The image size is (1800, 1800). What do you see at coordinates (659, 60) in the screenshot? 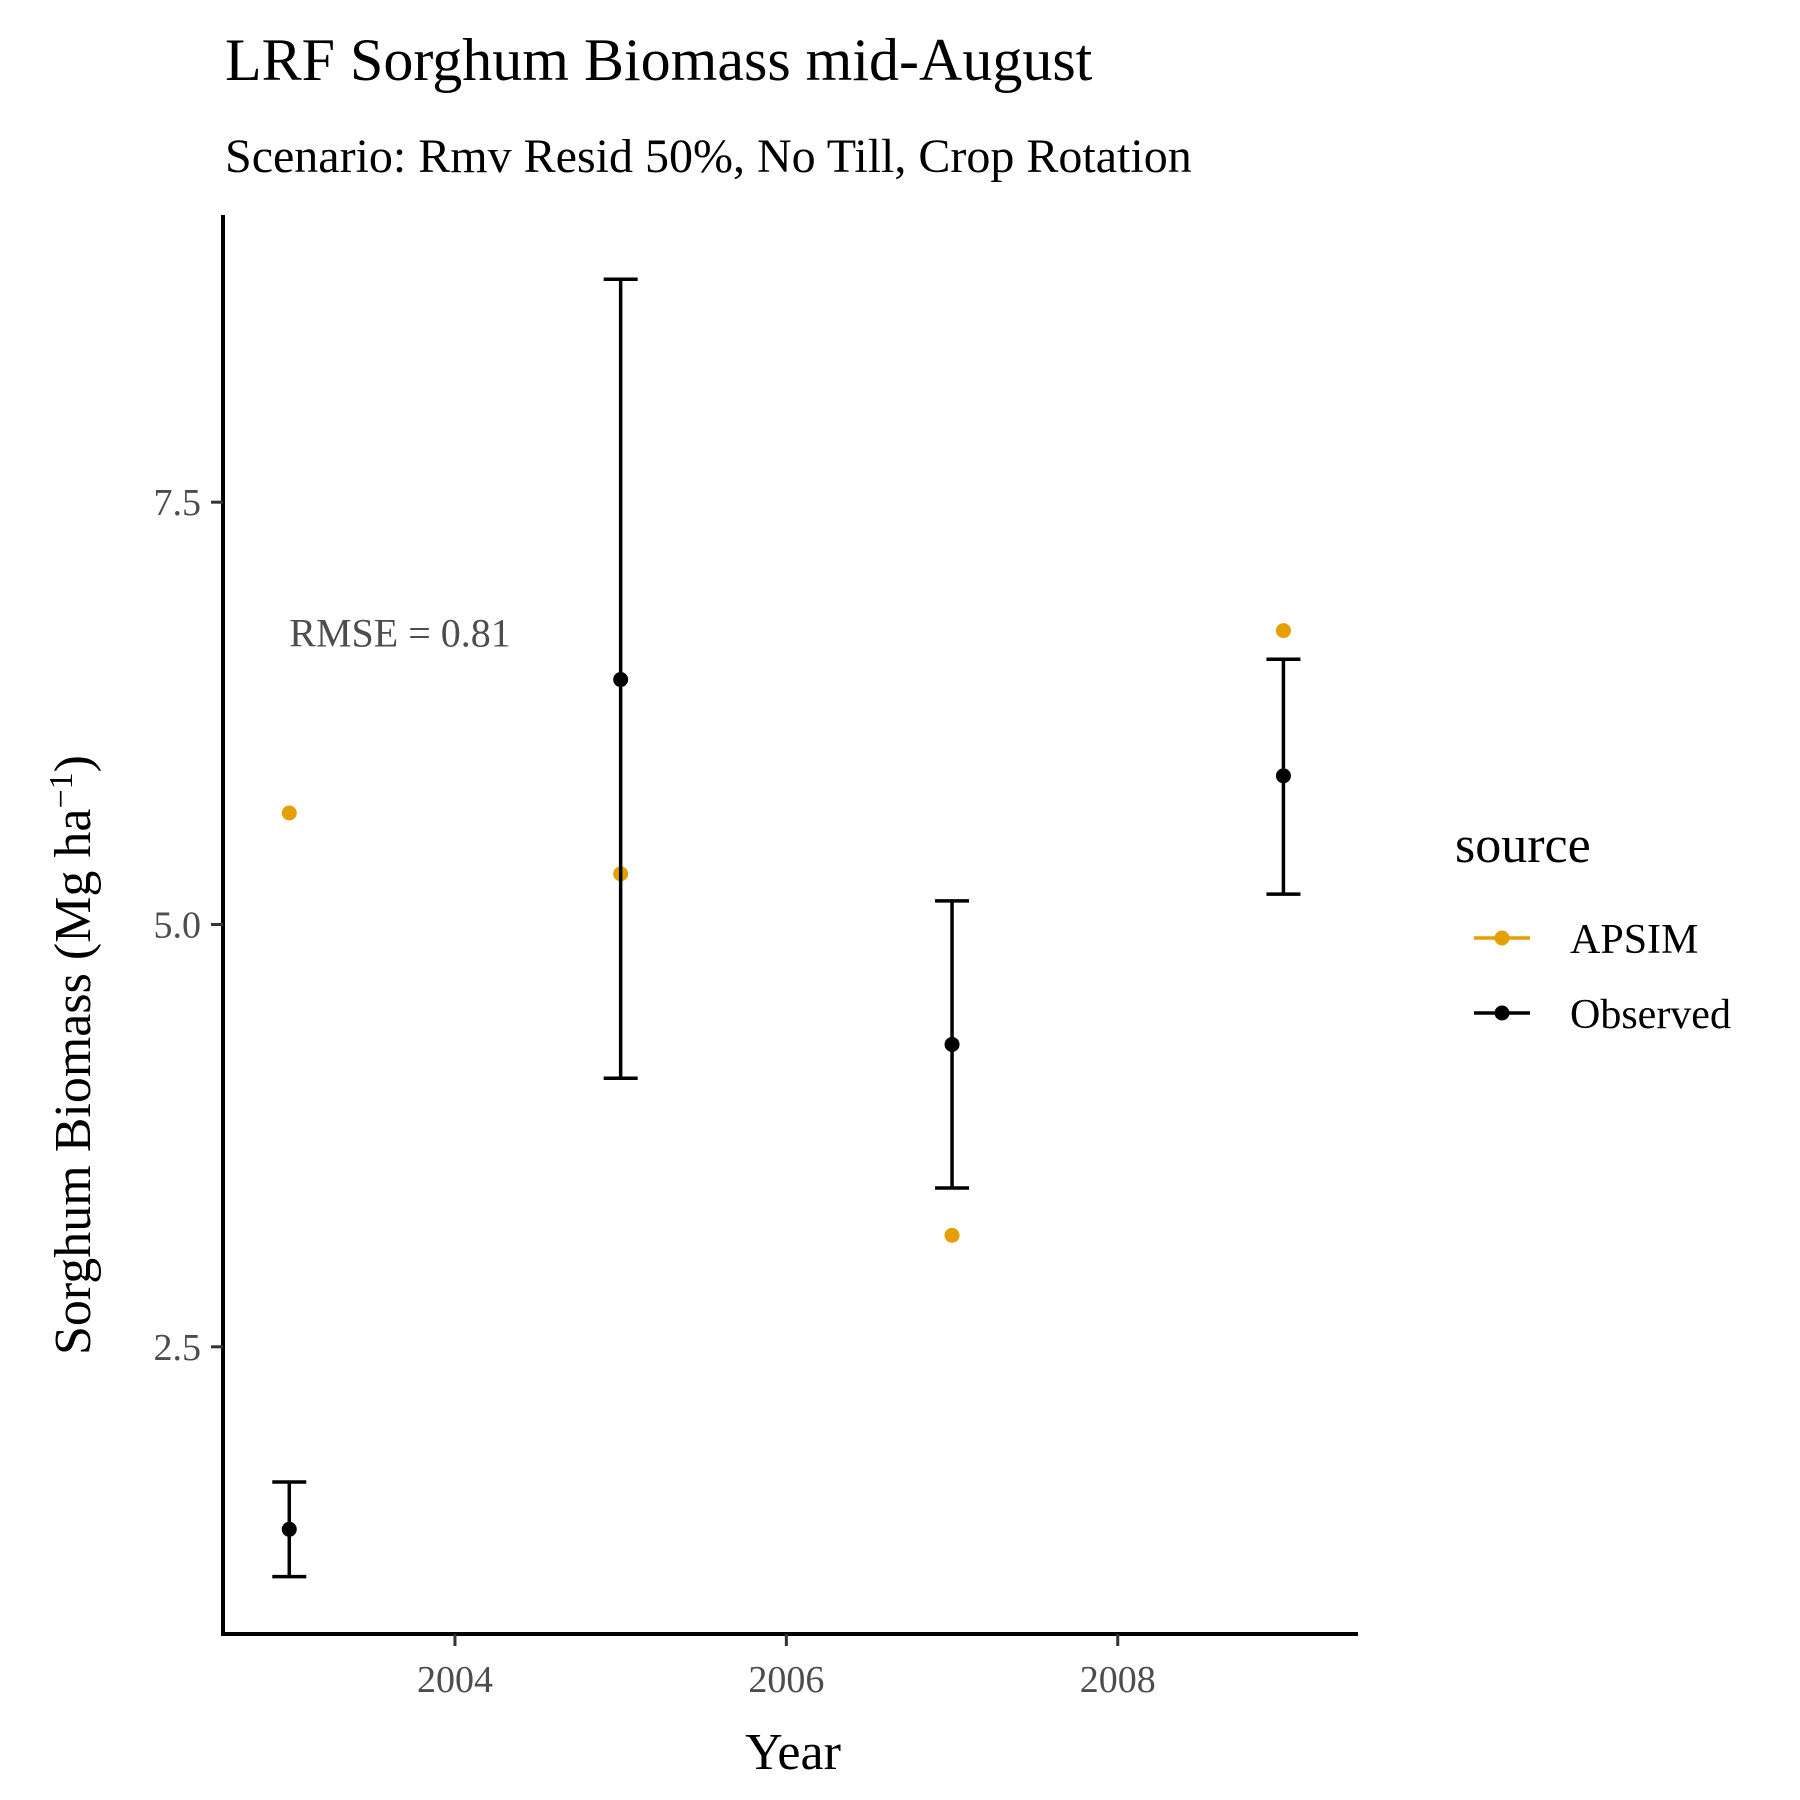
I see `chart-title: LRF Sorghum Biomass mid-August` at bounding box center [659, 60].